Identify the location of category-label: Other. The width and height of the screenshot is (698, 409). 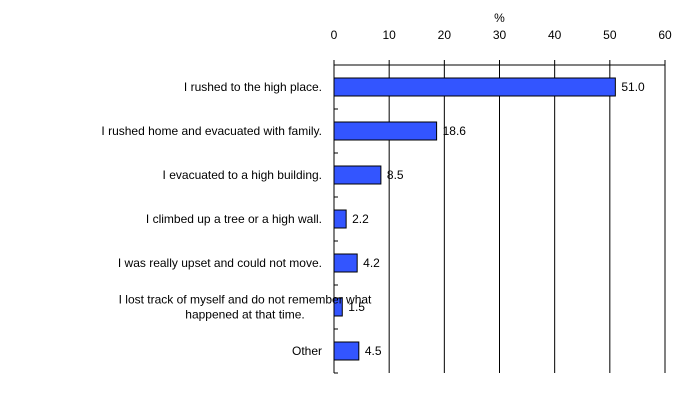
(307, 351).